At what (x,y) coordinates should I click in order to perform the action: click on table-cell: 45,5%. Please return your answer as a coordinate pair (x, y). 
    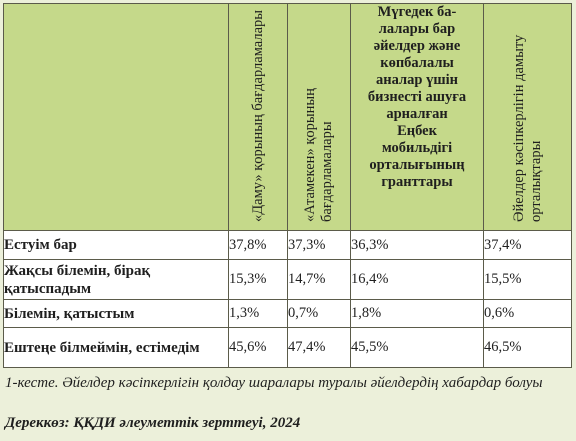
    Looking at the image, I should click on (417, 347).